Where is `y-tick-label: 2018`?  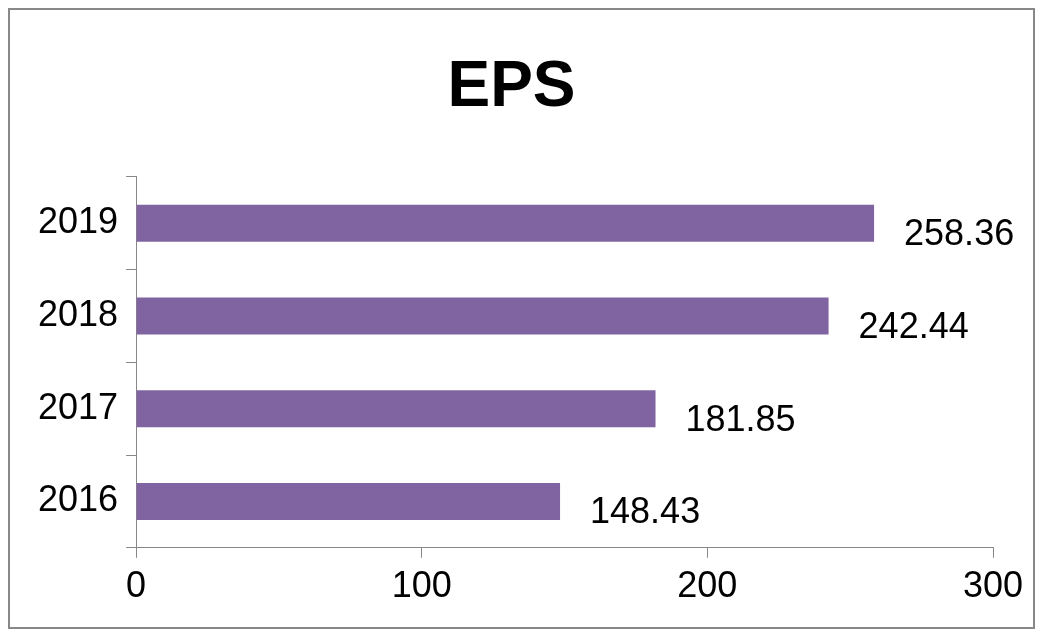 y-tick-label: 2018 is located at coordinates (78, 313).